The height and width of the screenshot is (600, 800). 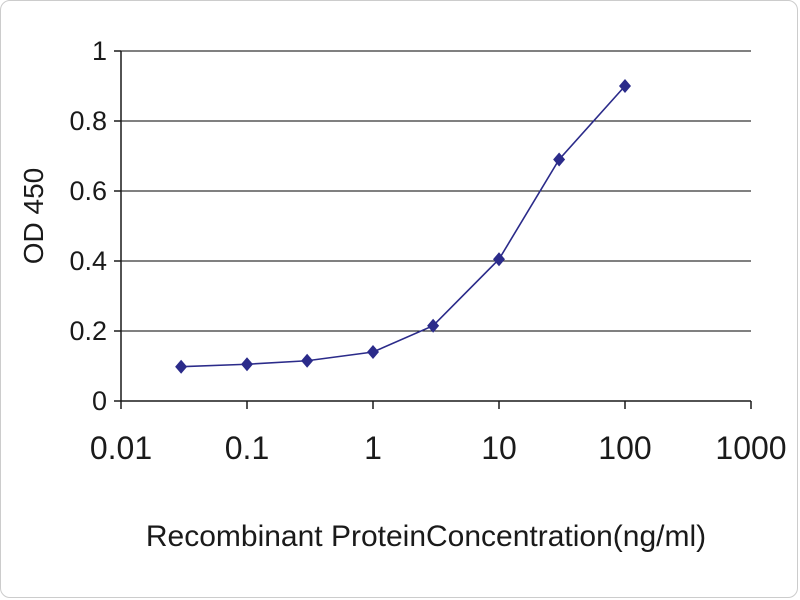 I want to click on y-tick-label: 0.2, so click(x=88, y=331).